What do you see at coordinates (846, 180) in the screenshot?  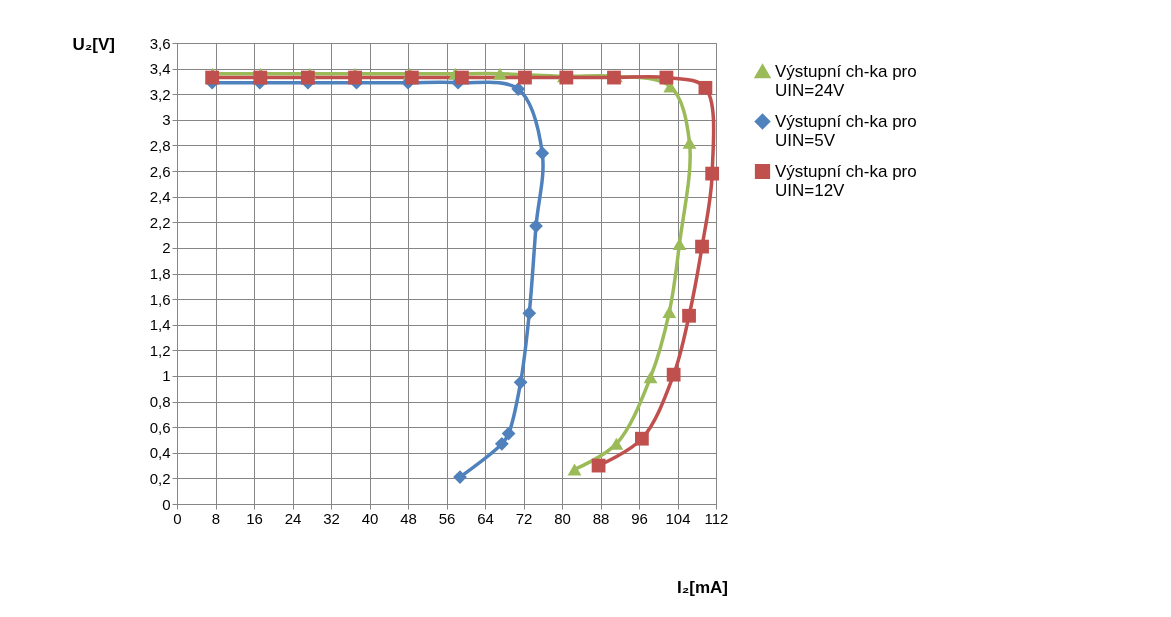 I see `legend-label: Výstupní ch-ka pro UIN=12V` at bounding box center [846, 180].